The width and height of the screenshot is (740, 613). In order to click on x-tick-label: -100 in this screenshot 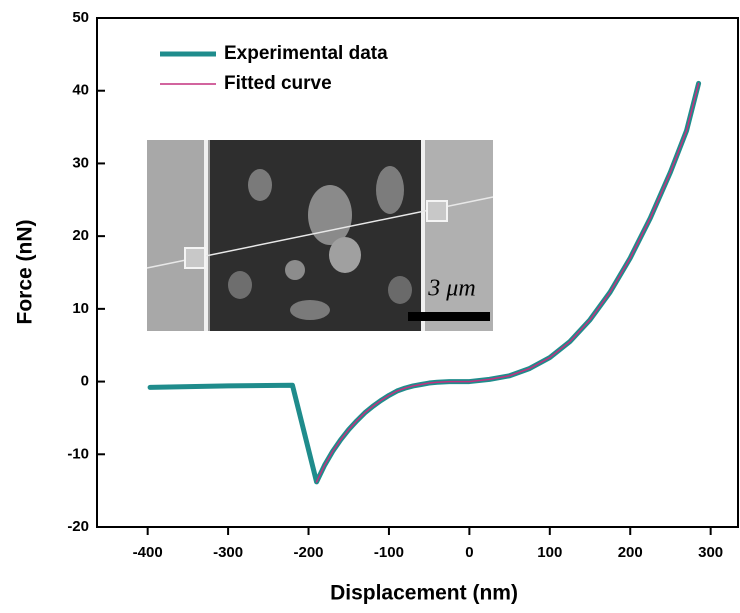, I will do `click(389, 552)`.